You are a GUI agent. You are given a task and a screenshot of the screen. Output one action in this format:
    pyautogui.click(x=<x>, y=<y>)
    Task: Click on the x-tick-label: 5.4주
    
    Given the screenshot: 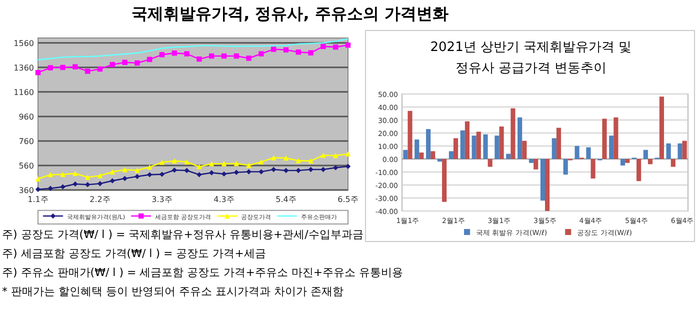 What is the action you would take?
    pyautogui.click(x=286, y=199)
    